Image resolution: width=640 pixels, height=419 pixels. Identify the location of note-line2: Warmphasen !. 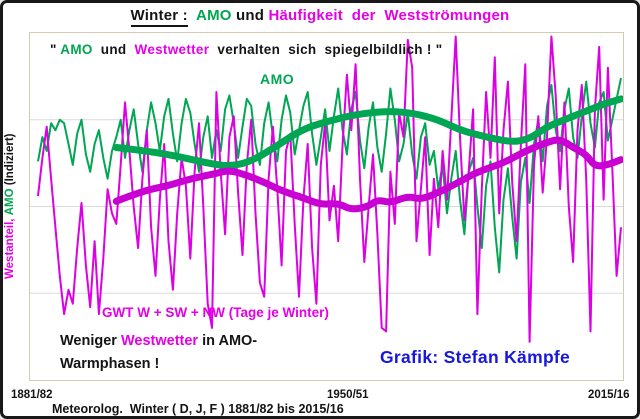
(110, 364).